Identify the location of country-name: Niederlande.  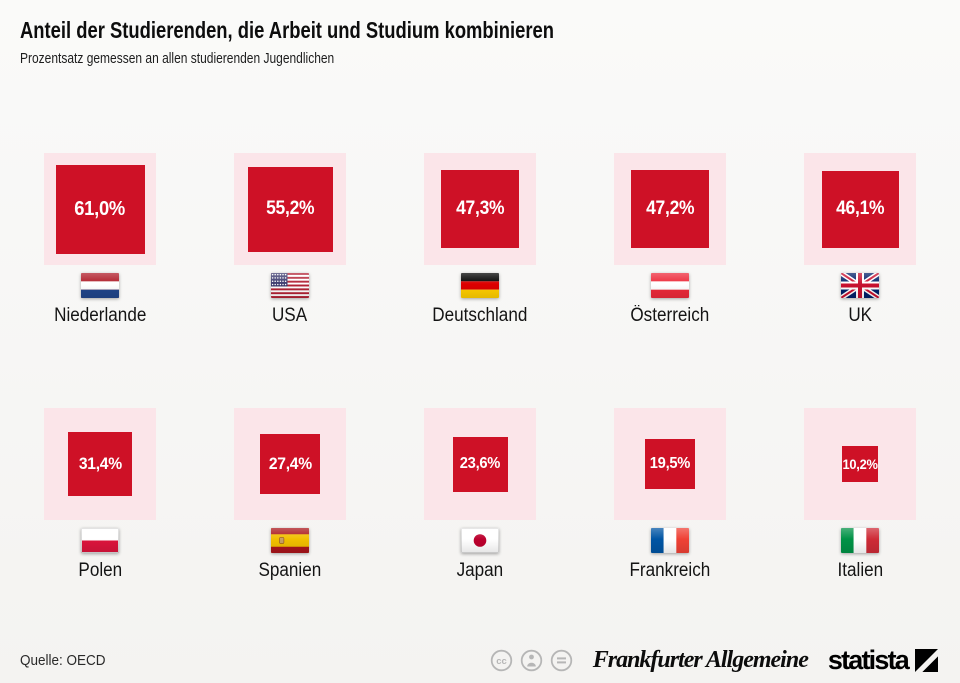
(100, 315).